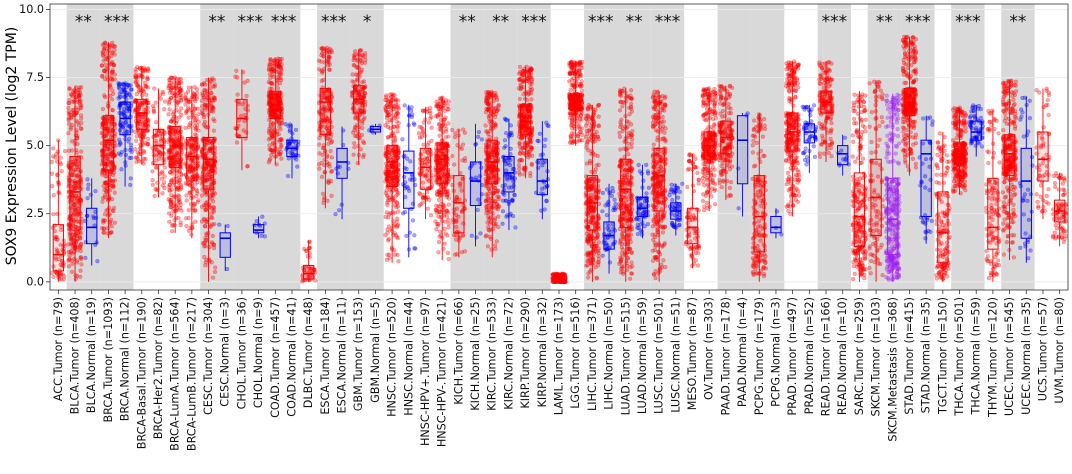  What do you see at coordinates (767, 147) in the screenshot?
I see `shade-pcpg` at bounding box center [767, 147].